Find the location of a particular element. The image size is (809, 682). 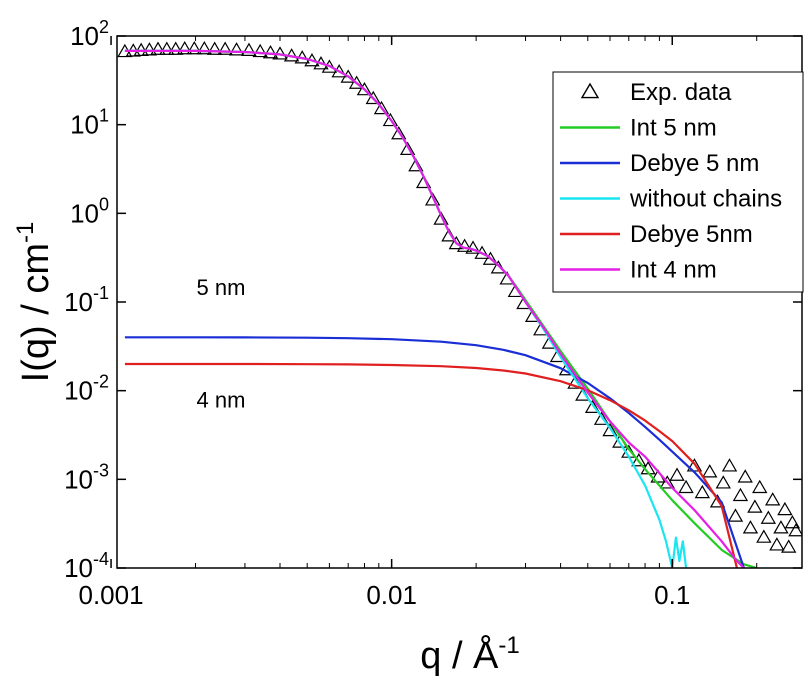

annotations: 5 nm 4 nm is located at coordinates (221, 343).